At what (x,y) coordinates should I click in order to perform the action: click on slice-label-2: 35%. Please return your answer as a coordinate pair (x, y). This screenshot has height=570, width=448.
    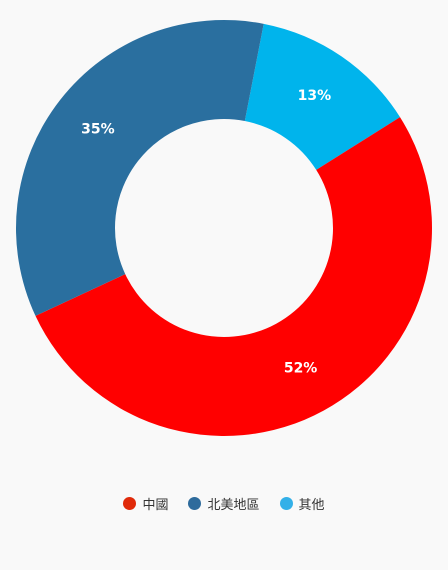
    Looking at the image, I should click on (98, 129).